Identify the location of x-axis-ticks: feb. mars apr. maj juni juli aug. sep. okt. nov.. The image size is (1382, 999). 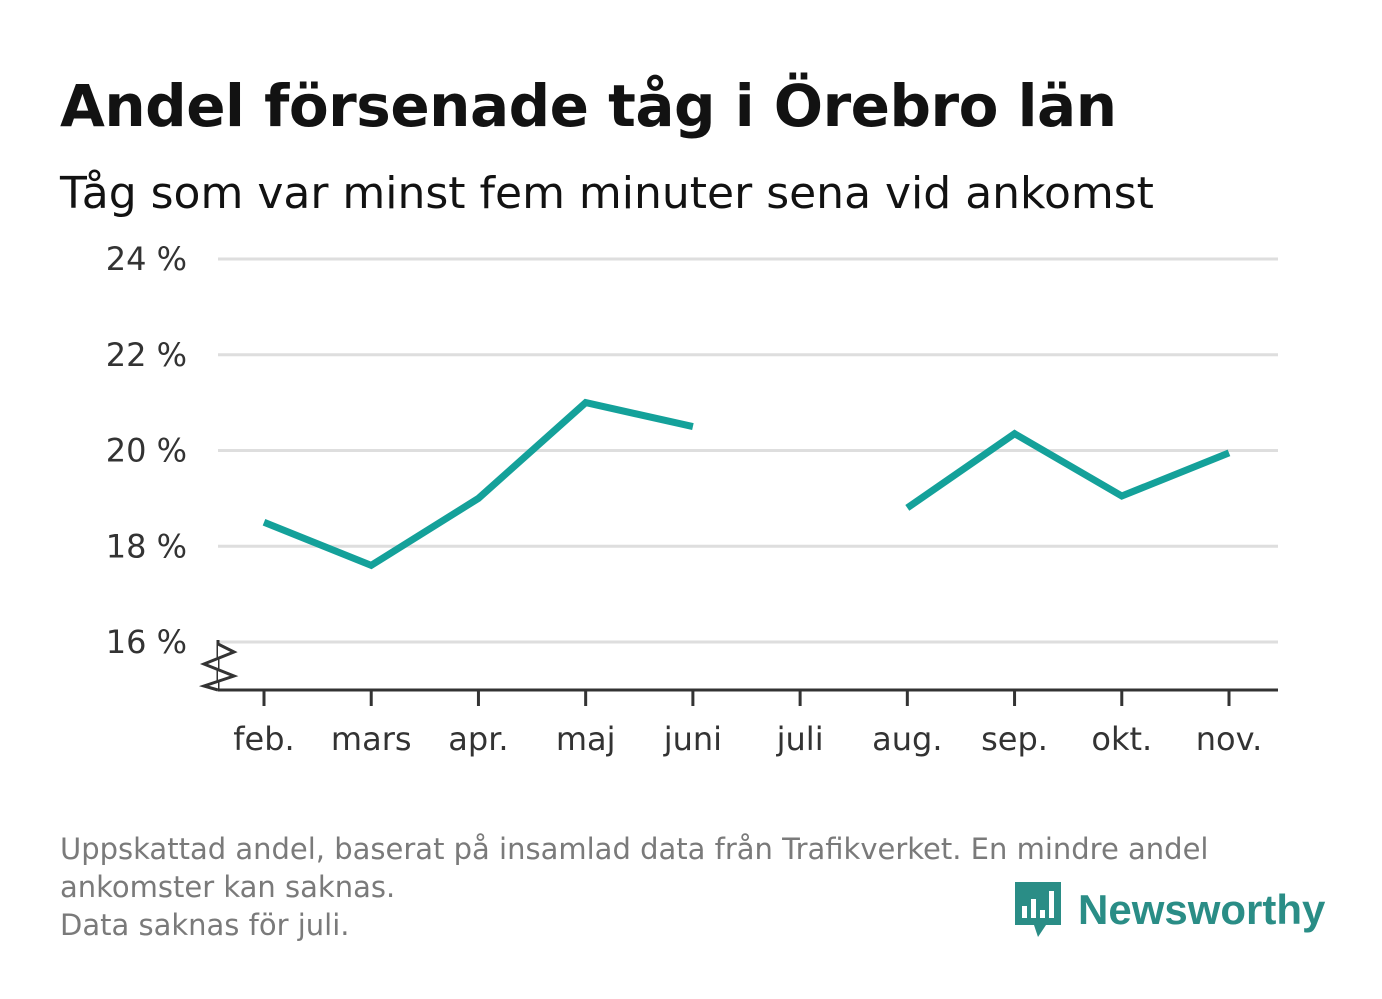
(747, 724).